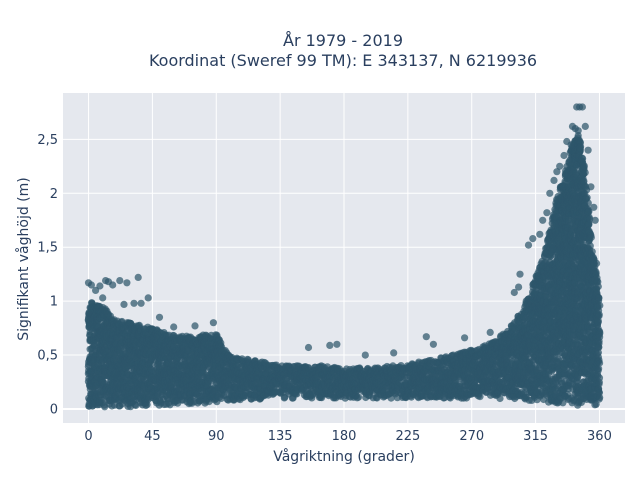  Describe the element at coordinates (358, 397) in the screenshot. I see `data-point` at that location.